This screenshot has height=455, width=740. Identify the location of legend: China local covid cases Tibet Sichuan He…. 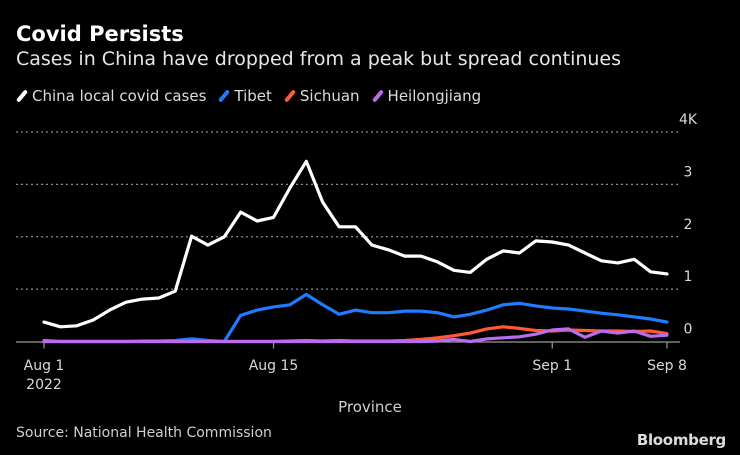
(254, 96).